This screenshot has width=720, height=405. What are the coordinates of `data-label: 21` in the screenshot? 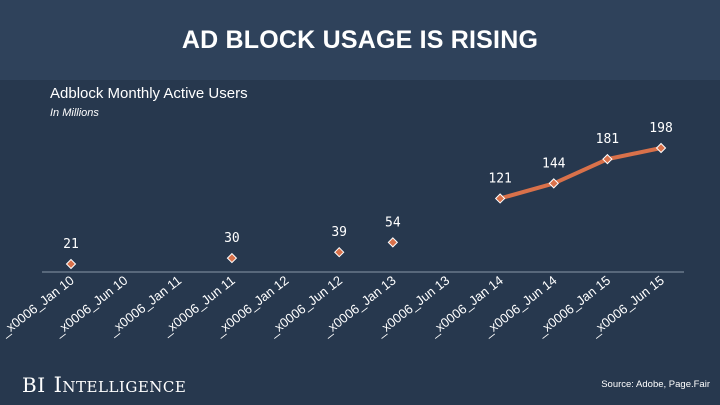 It's located at (71, 244).